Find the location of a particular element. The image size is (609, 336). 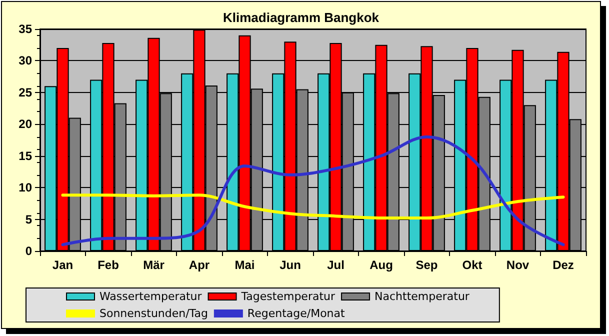

x-tick-label: Okt is located at coordinates (472, 265).